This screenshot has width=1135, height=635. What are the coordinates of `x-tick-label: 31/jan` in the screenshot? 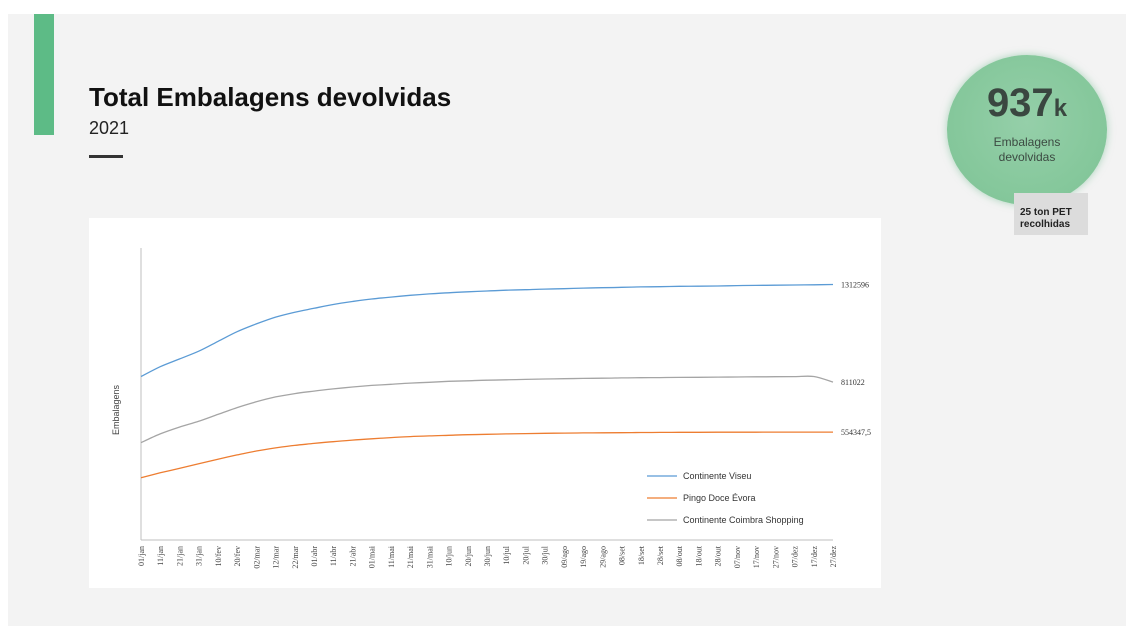 It's located at (199, 556).